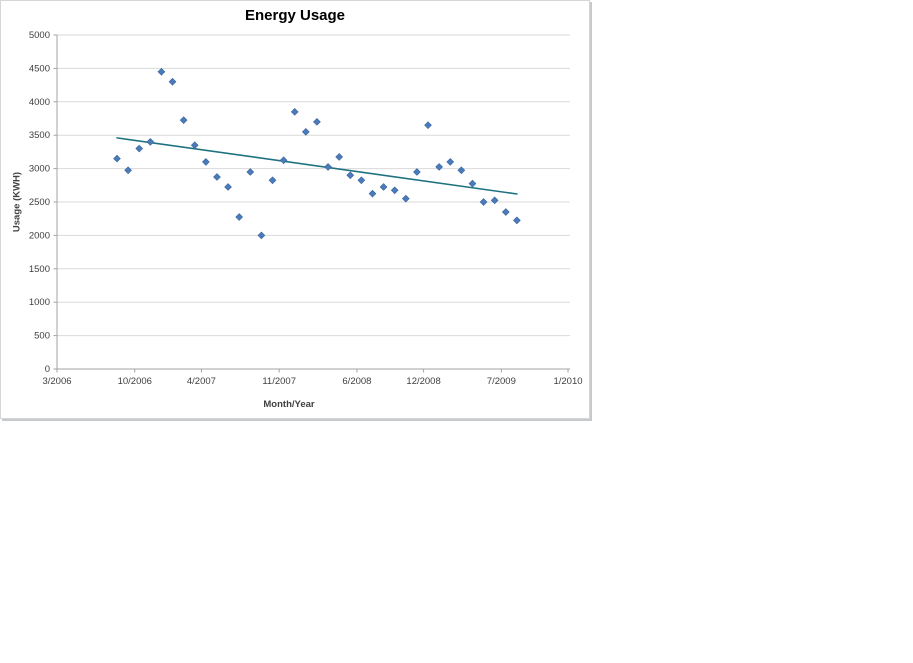 The height and width of the screenshot is (663, 913). I want to click on x-tick-label: 11/2007, so click(279, 381).